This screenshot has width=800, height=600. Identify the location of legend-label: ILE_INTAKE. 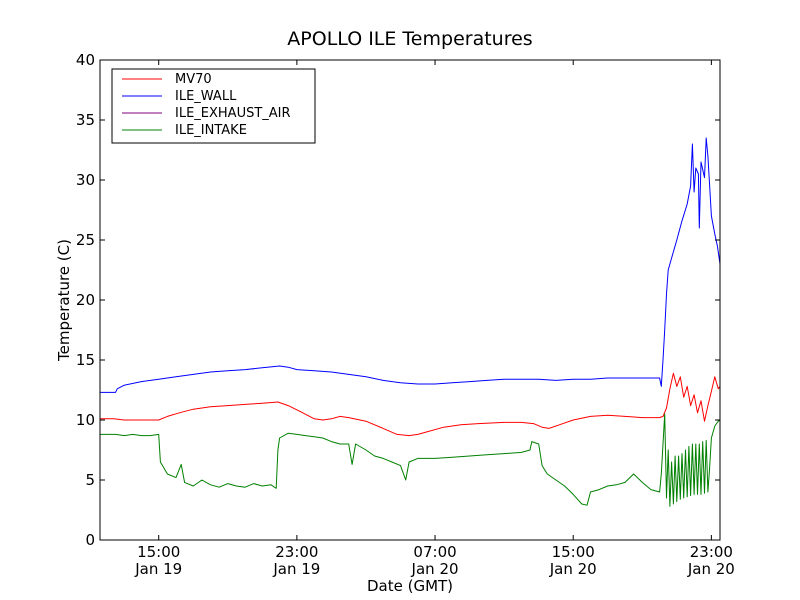
(211, 130).